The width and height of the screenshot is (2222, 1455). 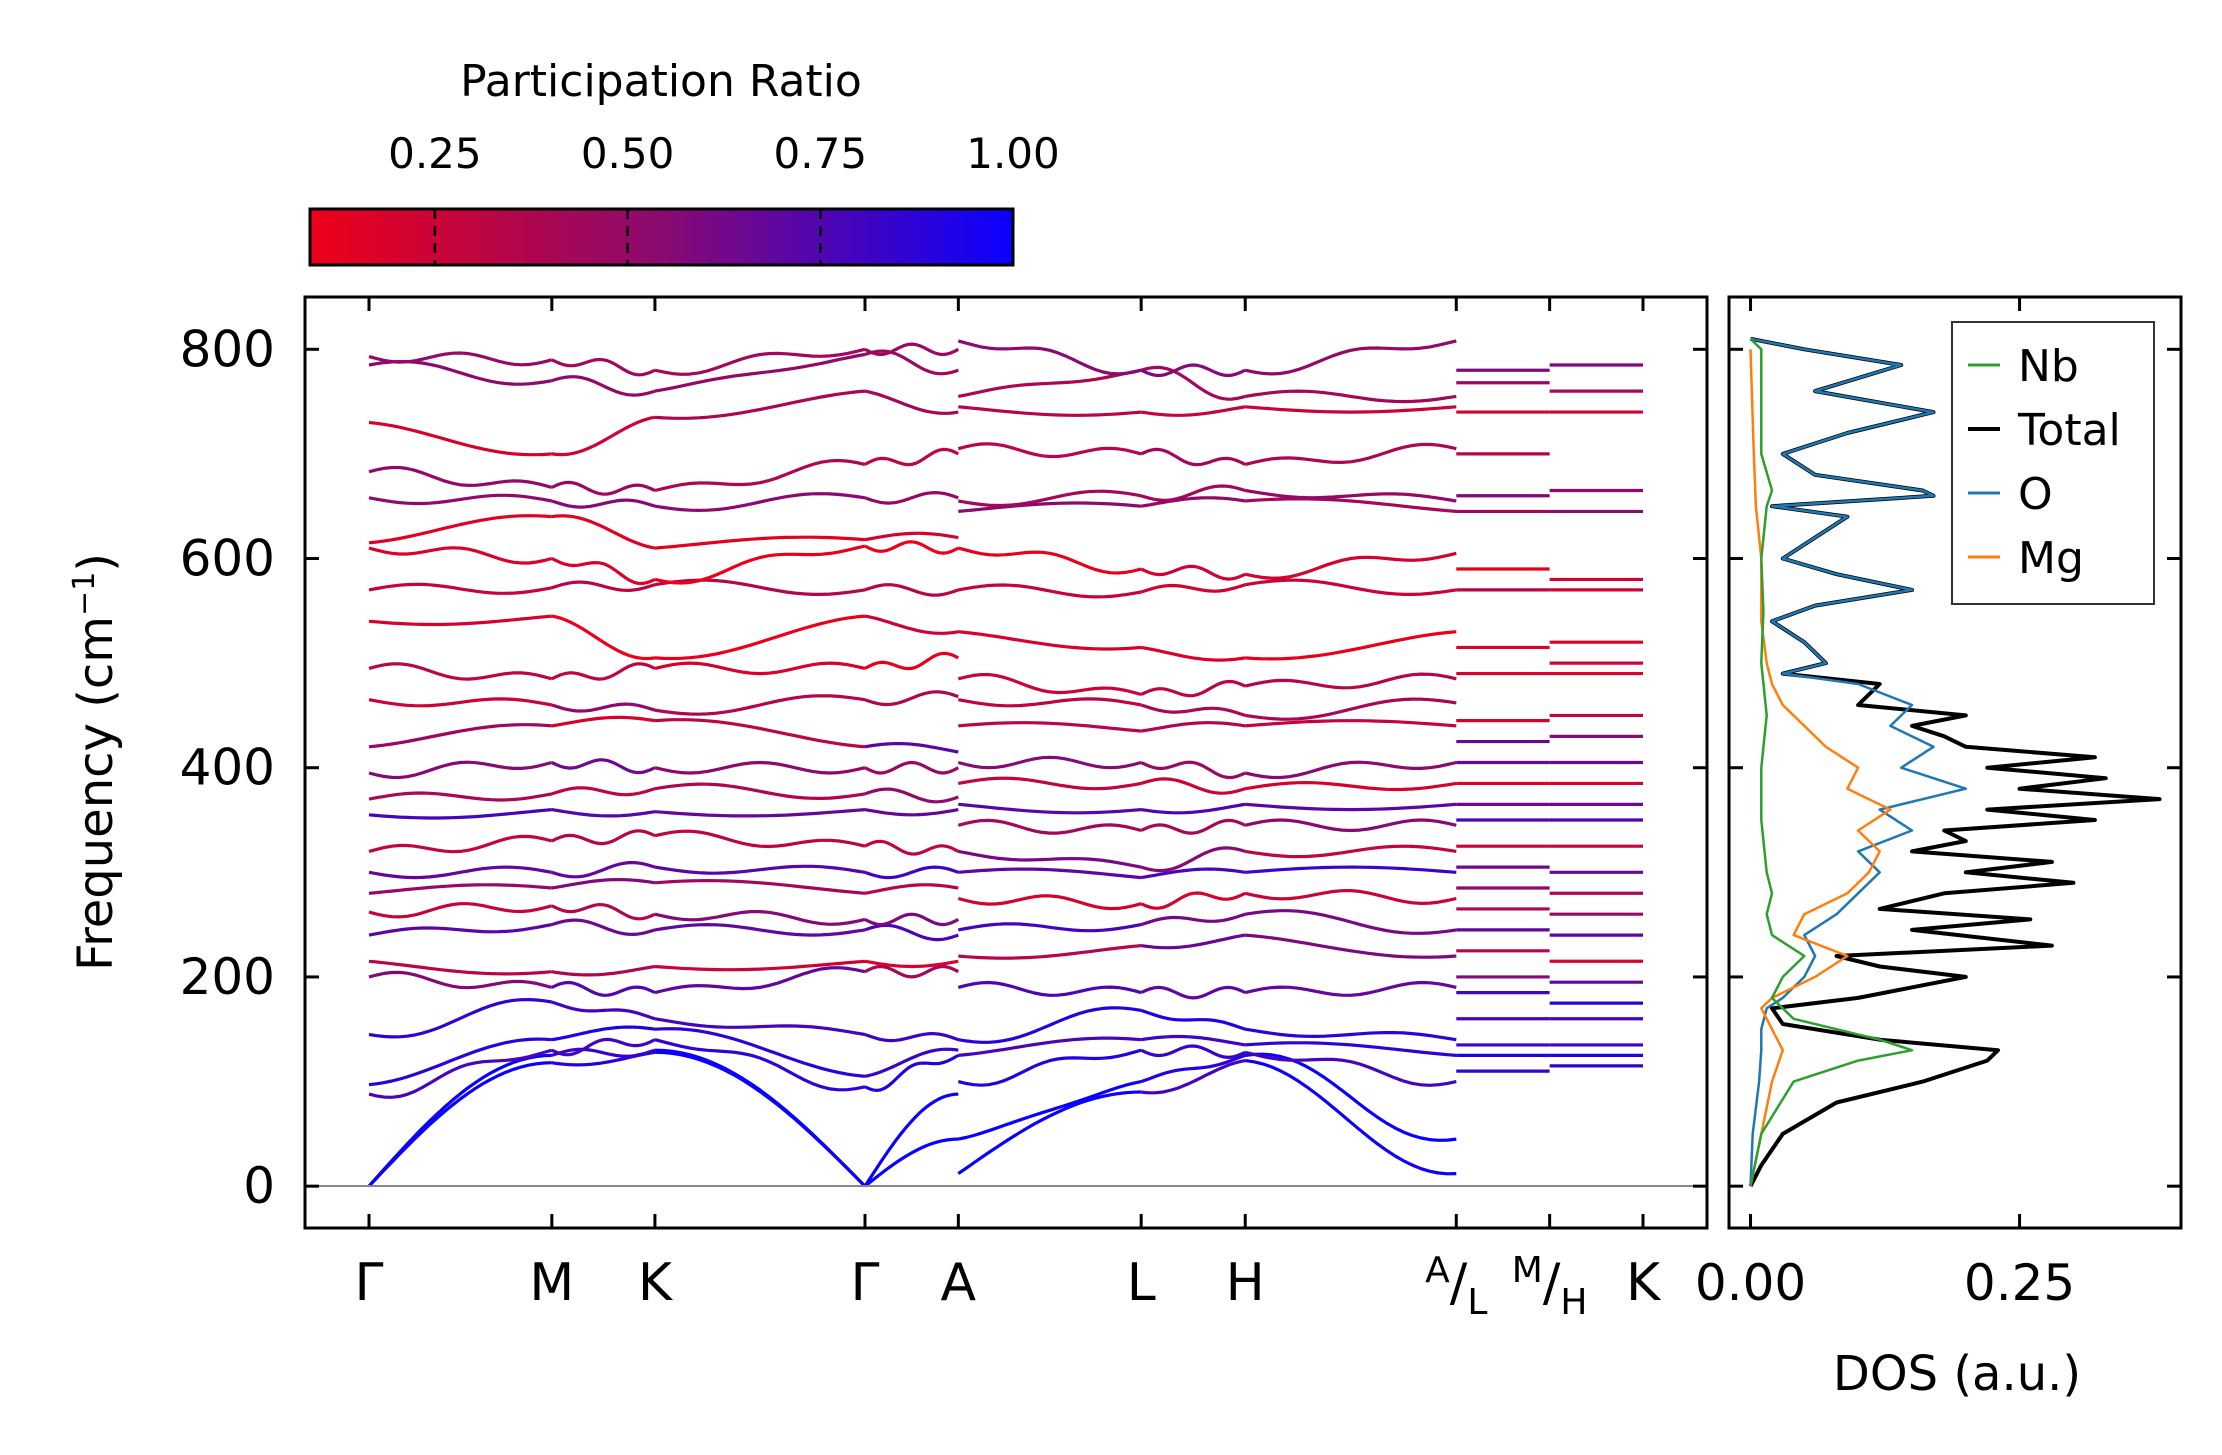 I want to click on colorbar-tick-label: 0.75, so click(x=821, y=153).